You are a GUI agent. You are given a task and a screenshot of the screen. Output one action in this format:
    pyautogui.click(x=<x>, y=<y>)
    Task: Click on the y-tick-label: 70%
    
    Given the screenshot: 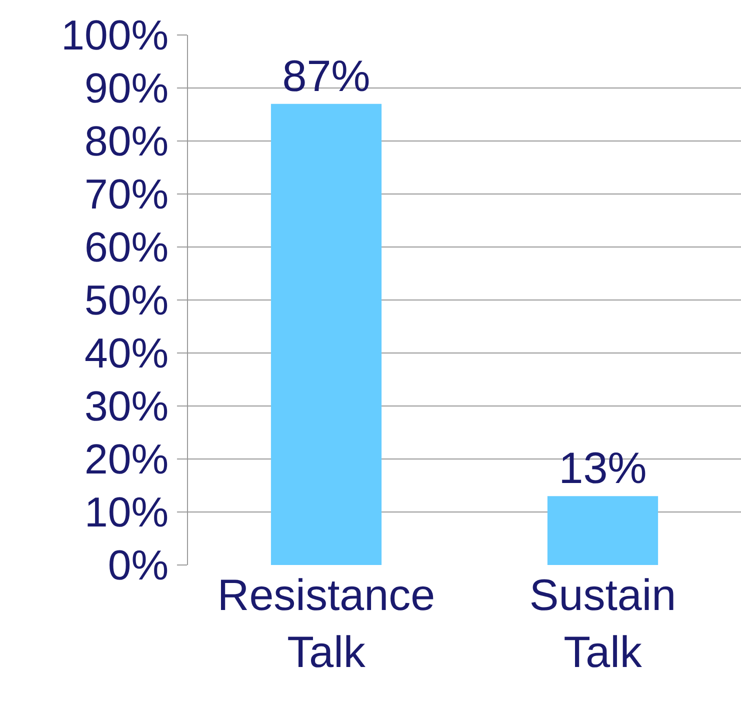 What is the action you would take?
    pyautogui.click(x=126, y=194)
    